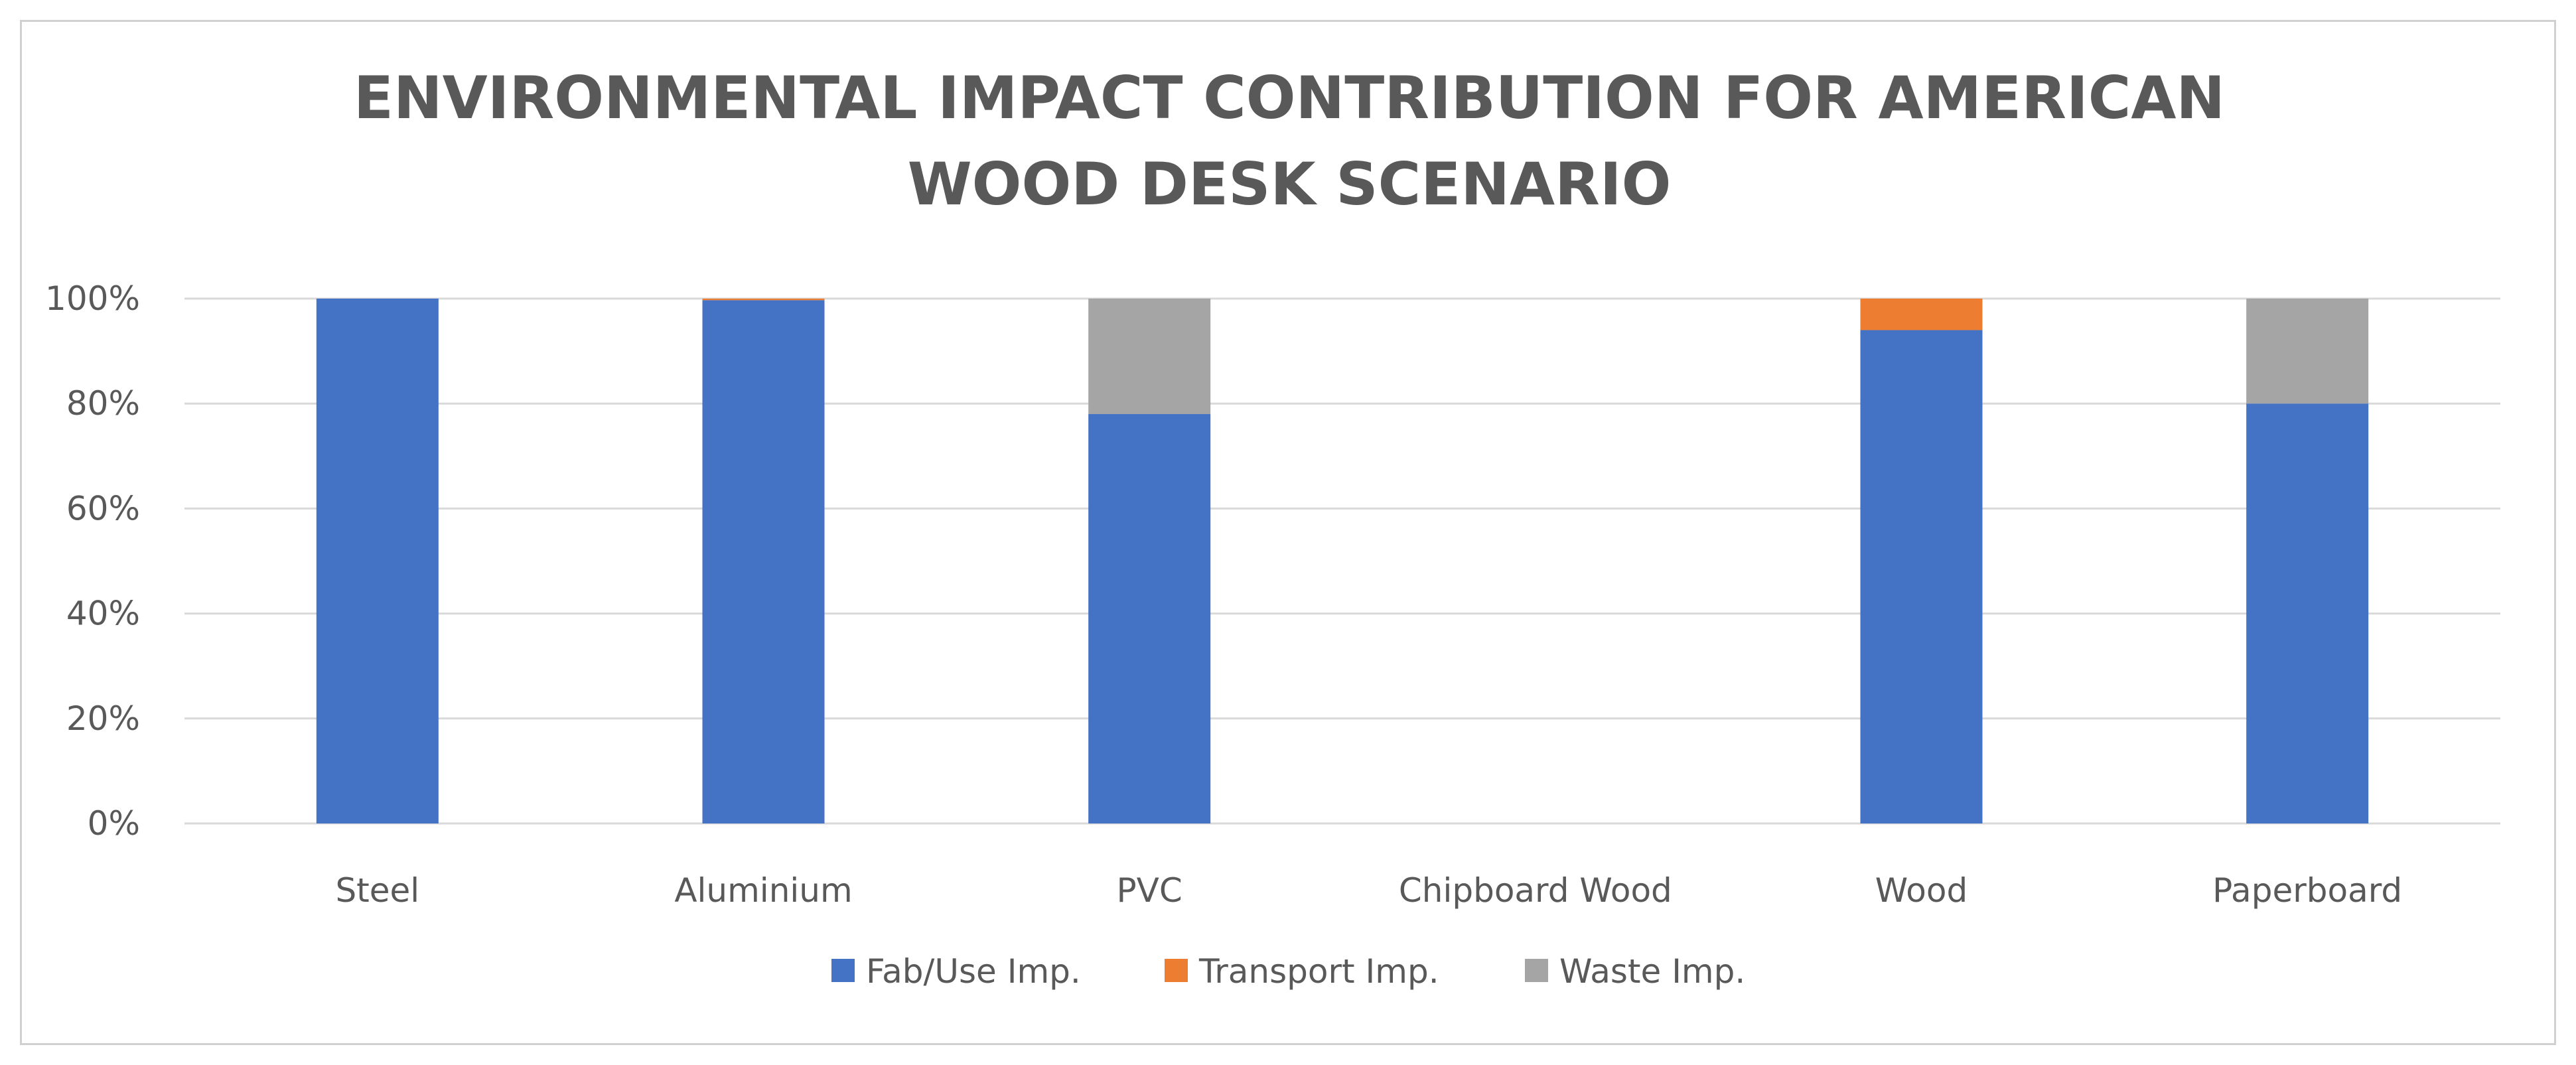 This screenshot has width=2576, height=1065. What do you see at coordinates (114, 823) in the screenshot?
I see `y-tick-label: 0%` at bounding box center [114, 823].